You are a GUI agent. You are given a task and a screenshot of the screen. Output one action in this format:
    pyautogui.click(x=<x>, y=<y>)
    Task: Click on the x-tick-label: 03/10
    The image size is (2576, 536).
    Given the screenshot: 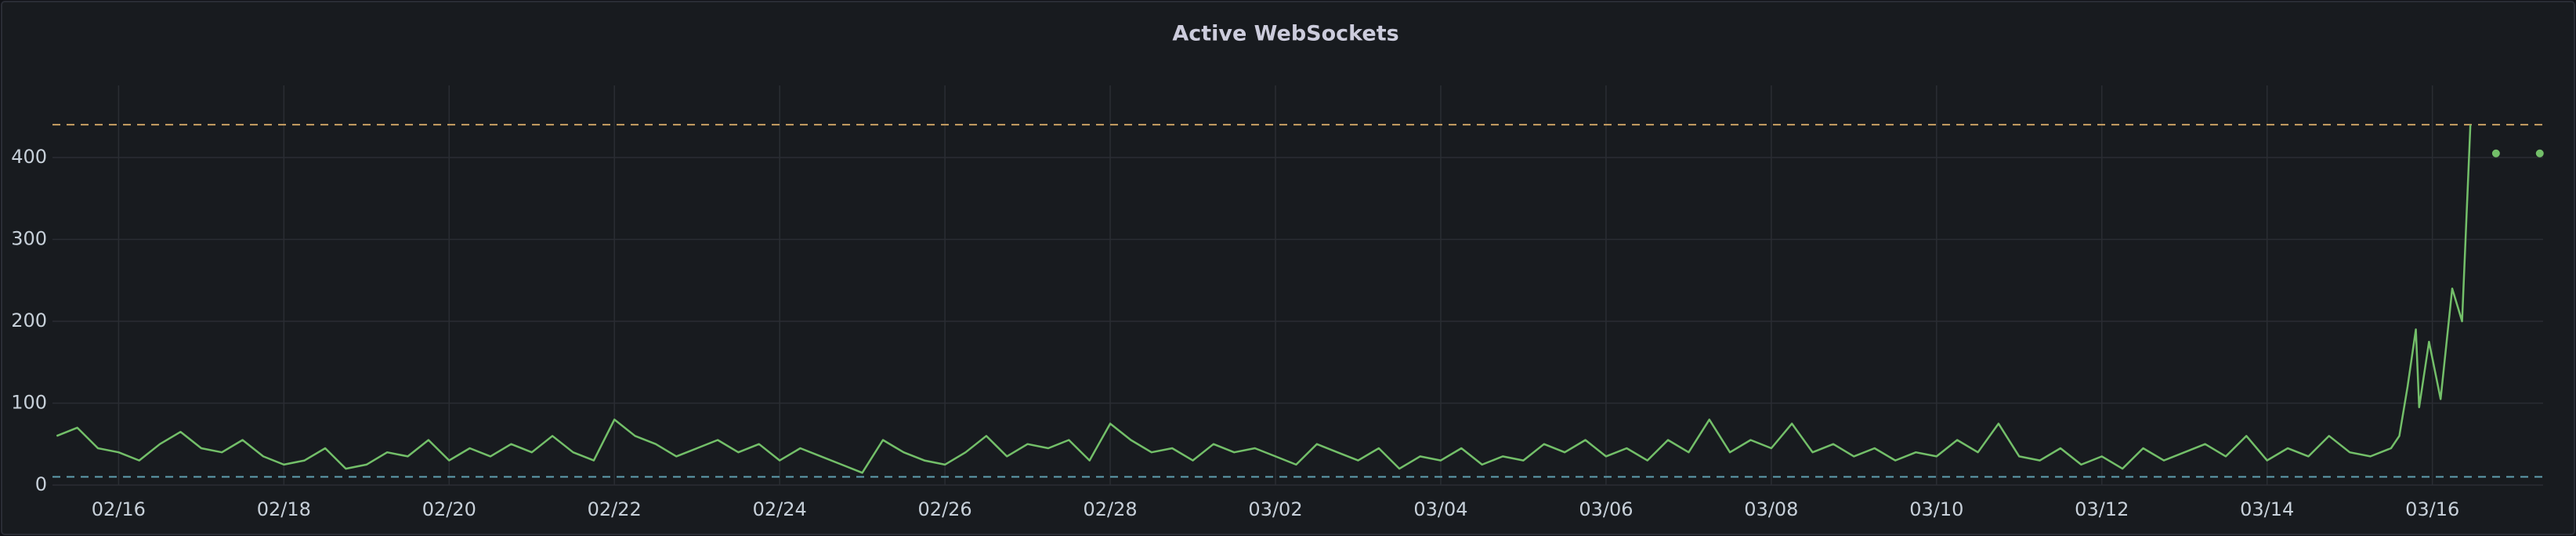 What is the action you would take?
    pyautogui.click(x=1936, y=509)
    